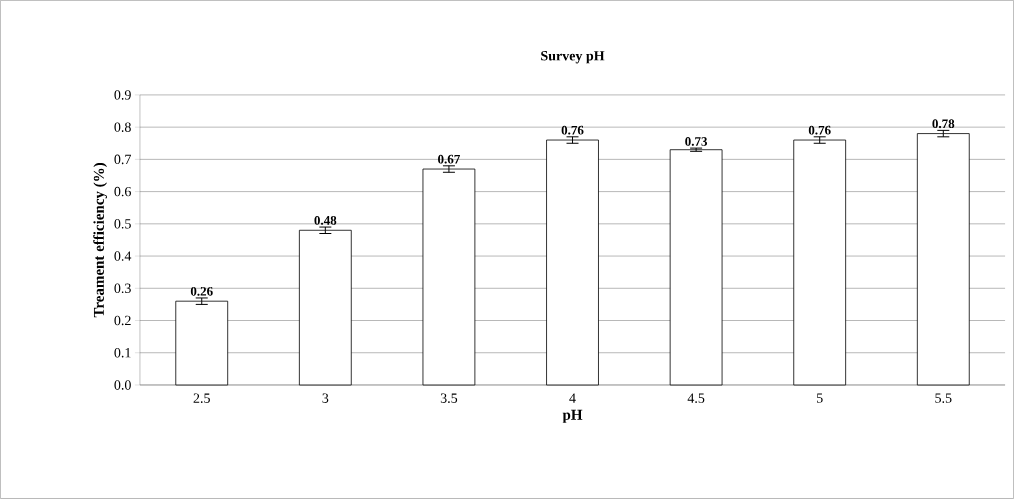 This screenshot has height=499, width=1014. I want to click on x-tick-label: 4, so click(572, 398).